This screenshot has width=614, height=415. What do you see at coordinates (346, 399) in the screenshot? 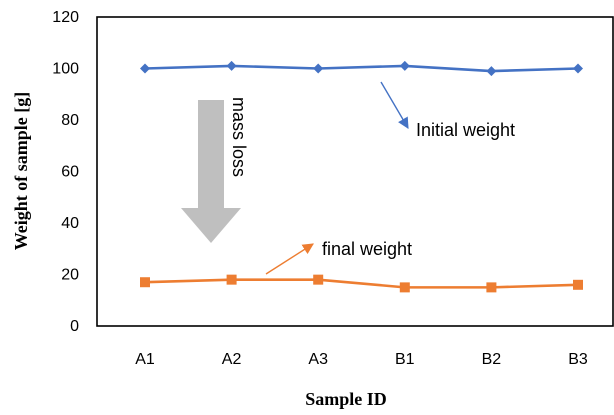
I see `x-axis-title: Sample ID` at bounding box center [346, 399].